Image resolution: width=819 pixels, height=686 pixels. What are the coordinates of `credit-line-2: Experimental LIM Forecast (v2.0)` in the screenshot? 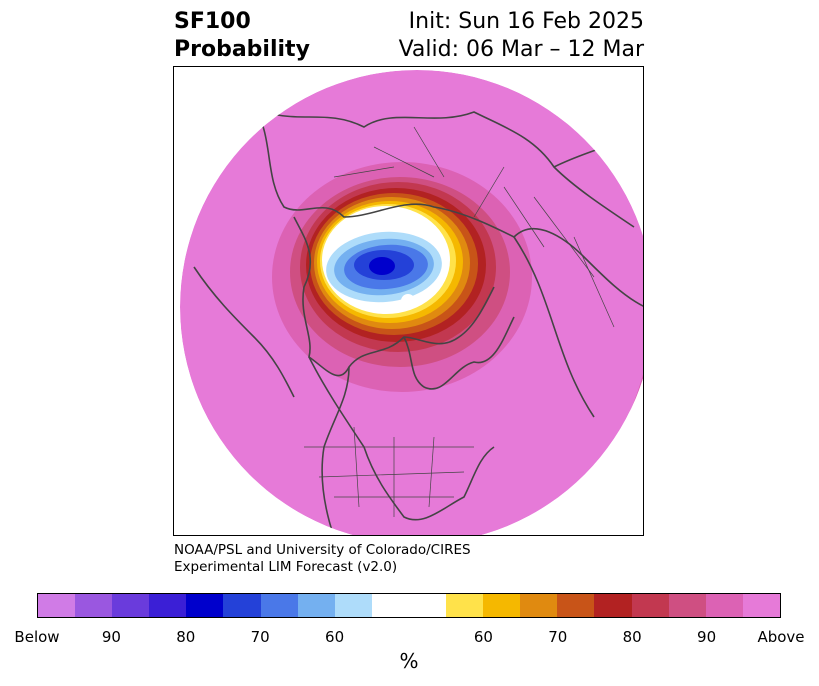 It's located at (286, 567).